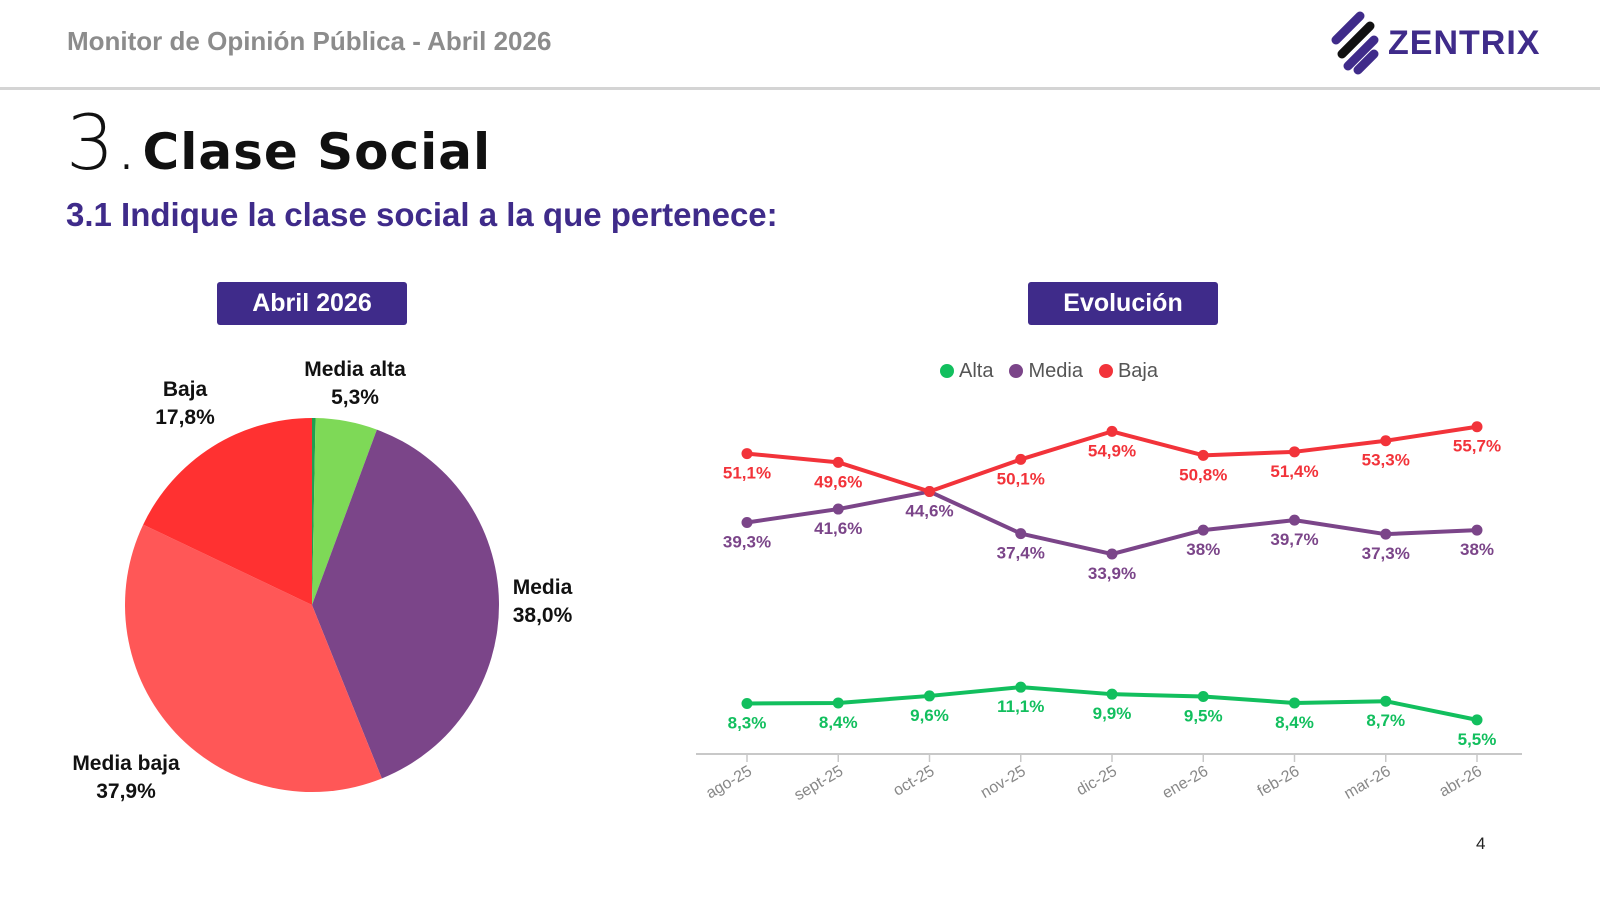  What do you see at coordinates (1464, 42) in the screenshot?
I see `logo-text: ZENTRIX` at bounding box center [1464, 42].